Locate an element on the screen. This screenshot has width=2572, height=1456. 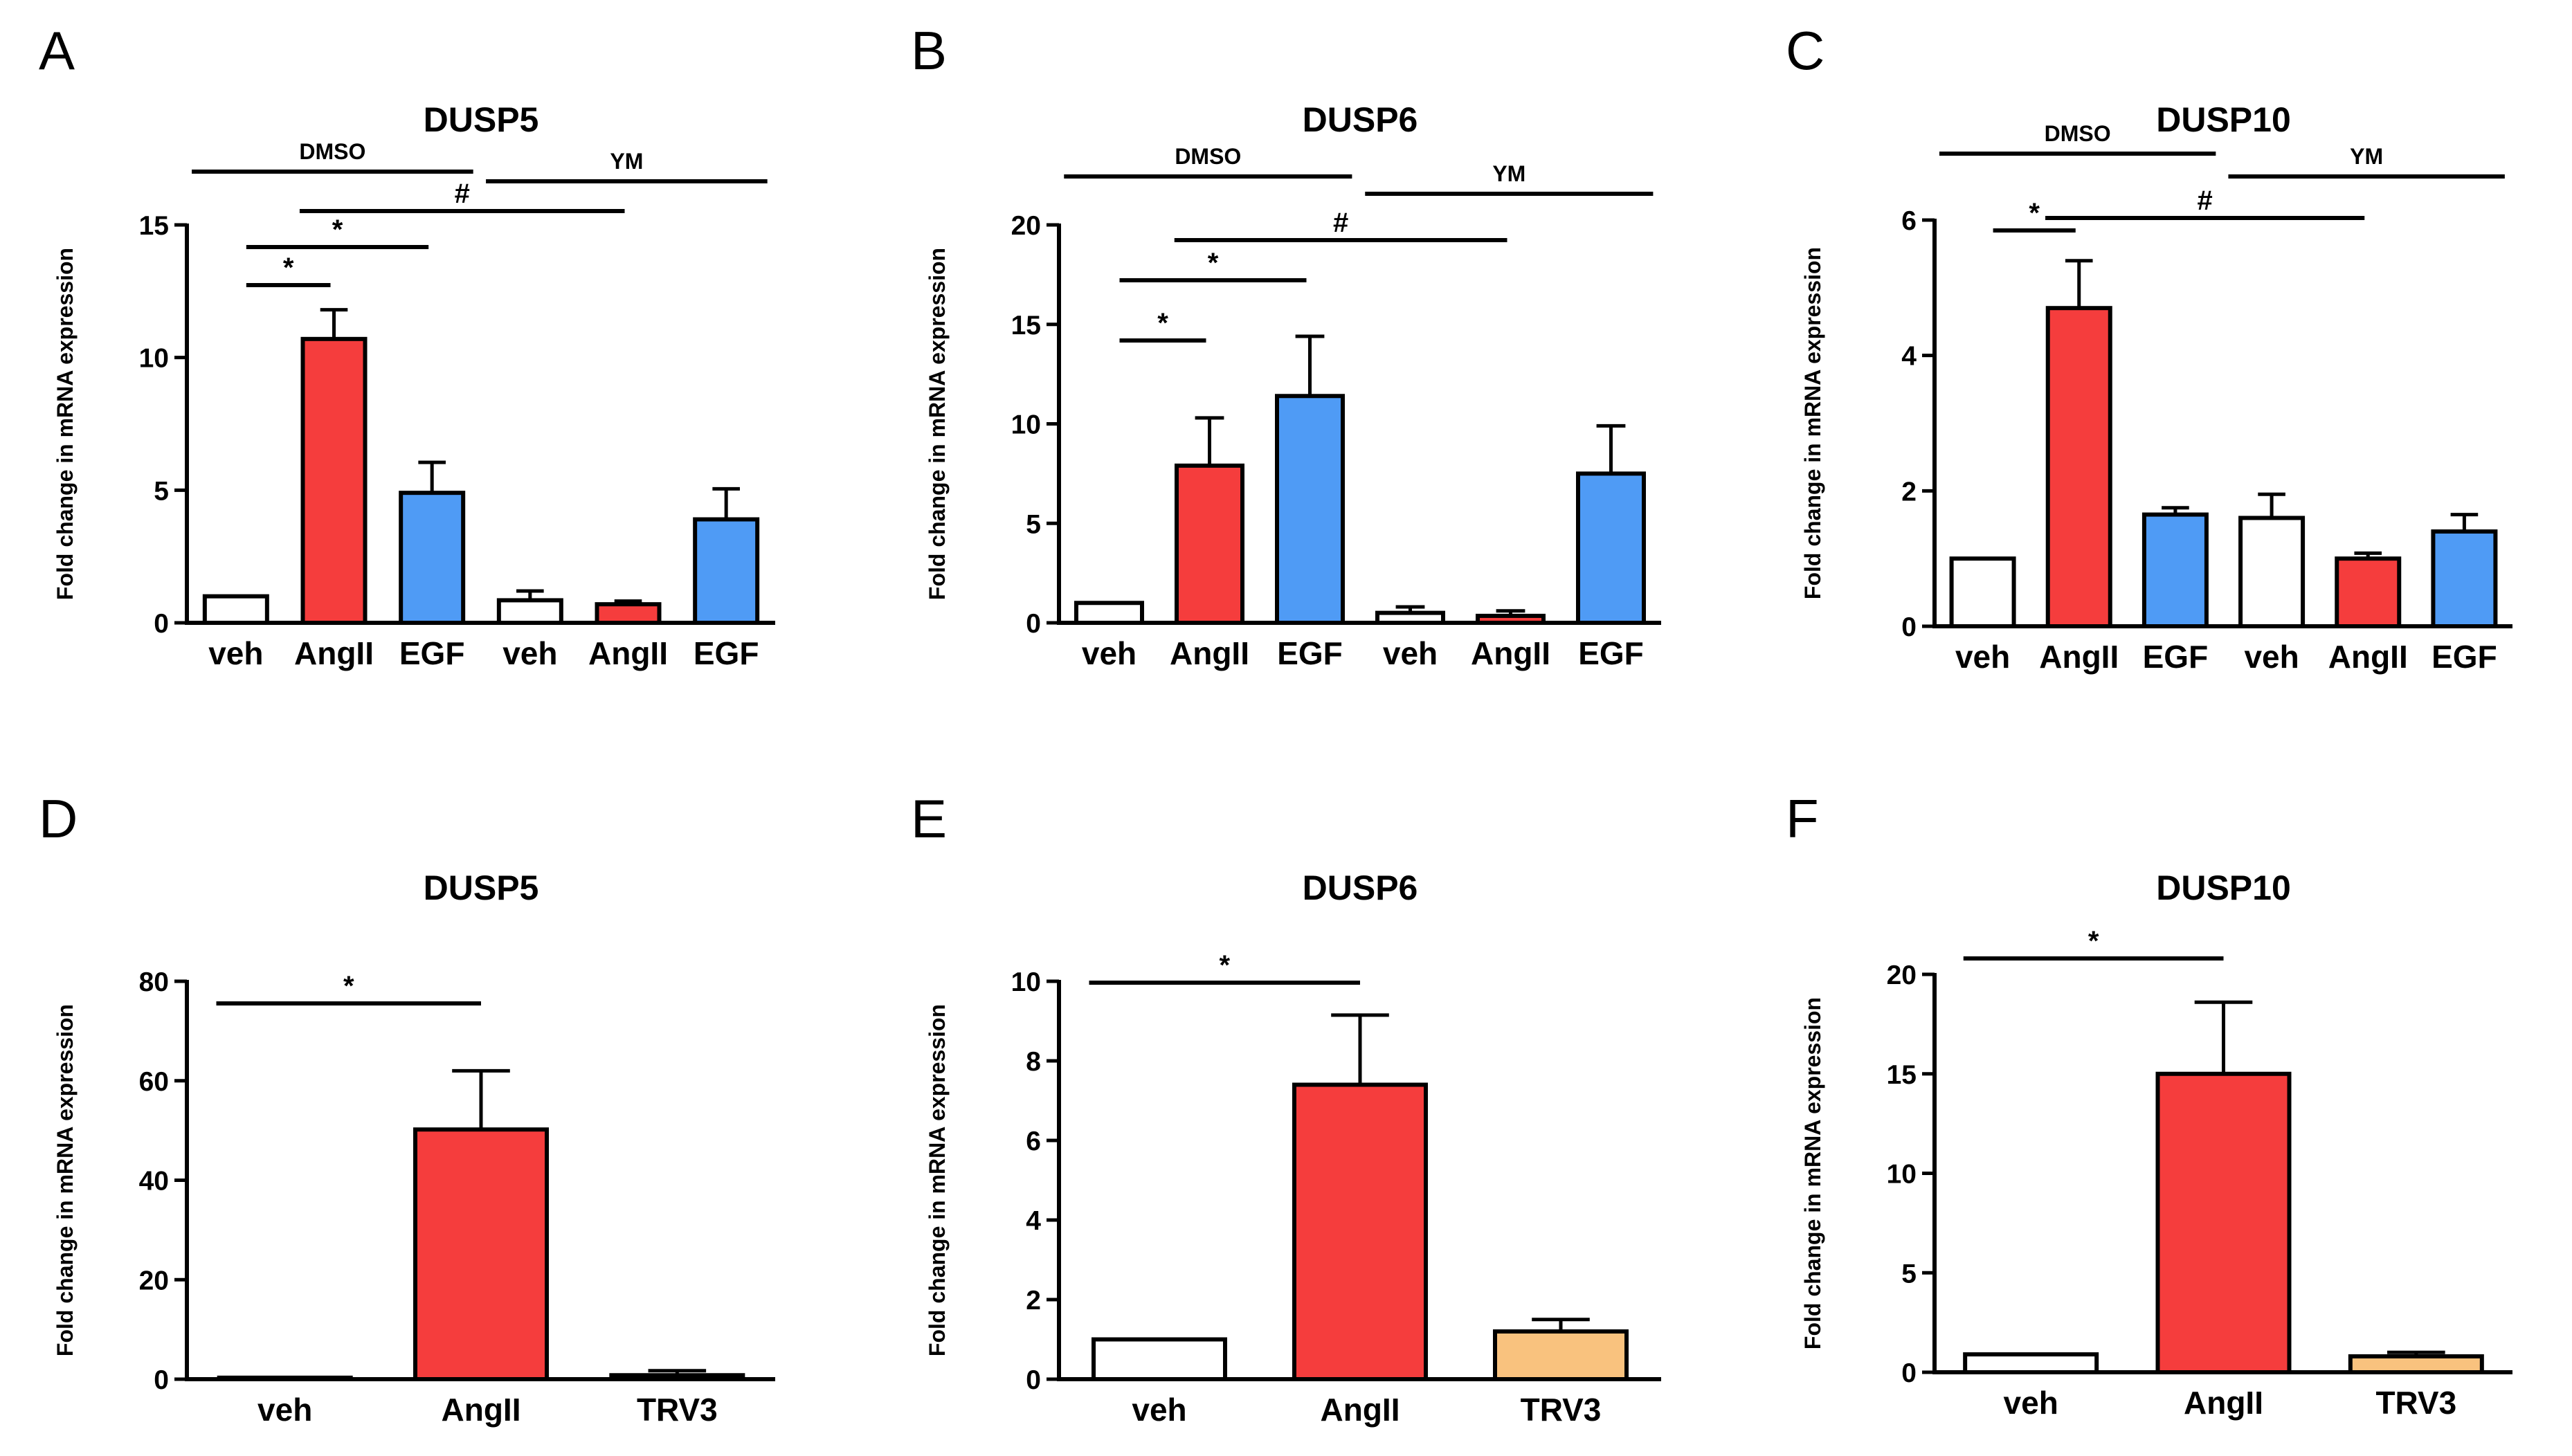
panel-letter: B is located at coordinates (929, 51).